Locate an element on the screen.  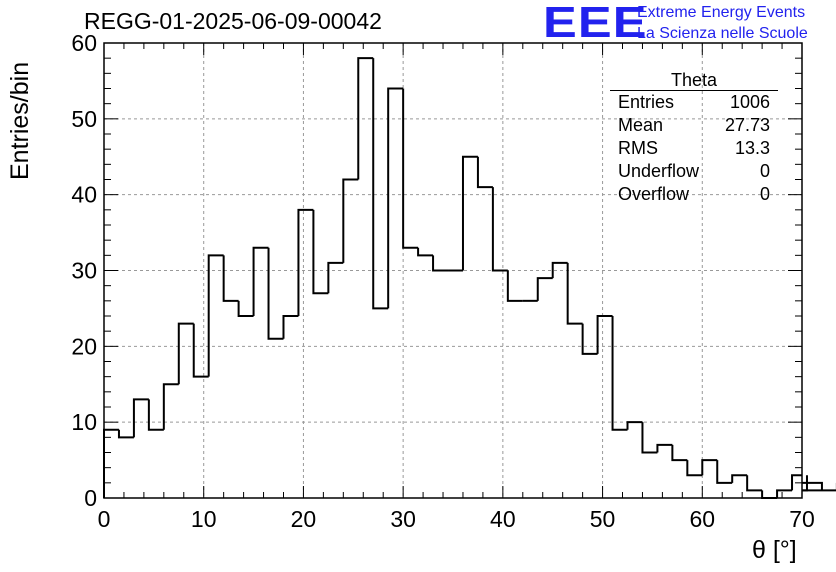
y-tick-label: 40 is located at coordinates (84, 195).